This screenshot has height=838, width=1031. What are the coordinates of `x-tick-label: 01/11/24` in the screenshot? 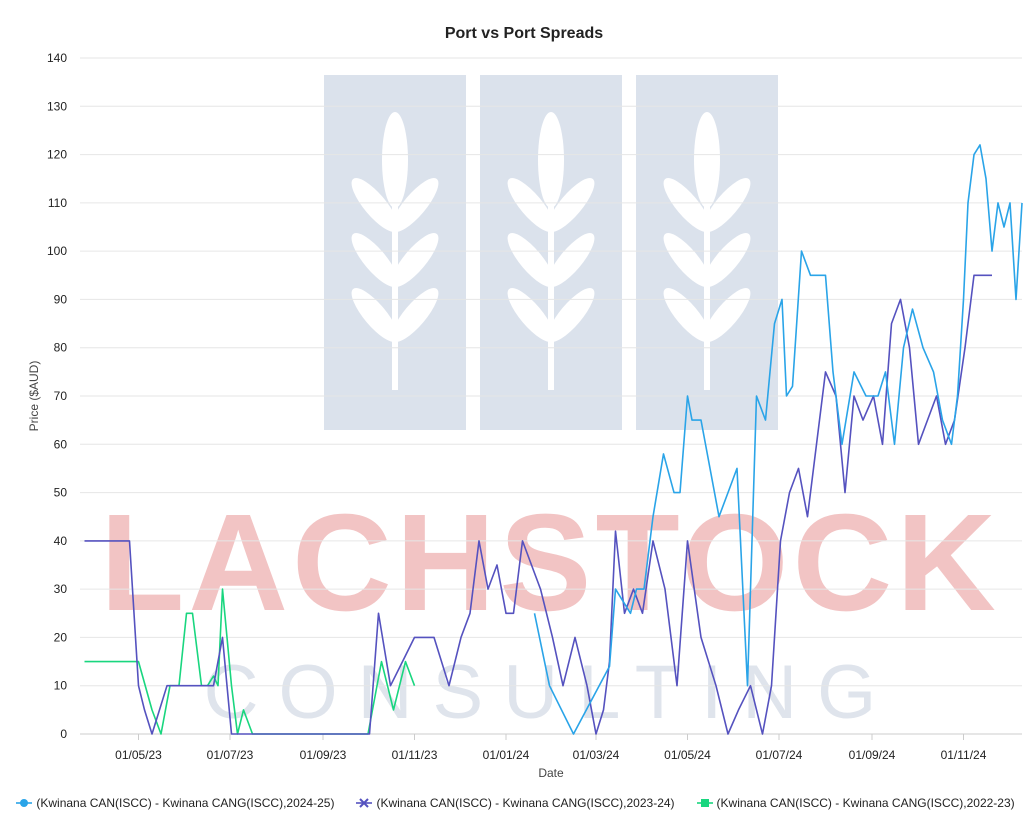 It's located at (964, 755).